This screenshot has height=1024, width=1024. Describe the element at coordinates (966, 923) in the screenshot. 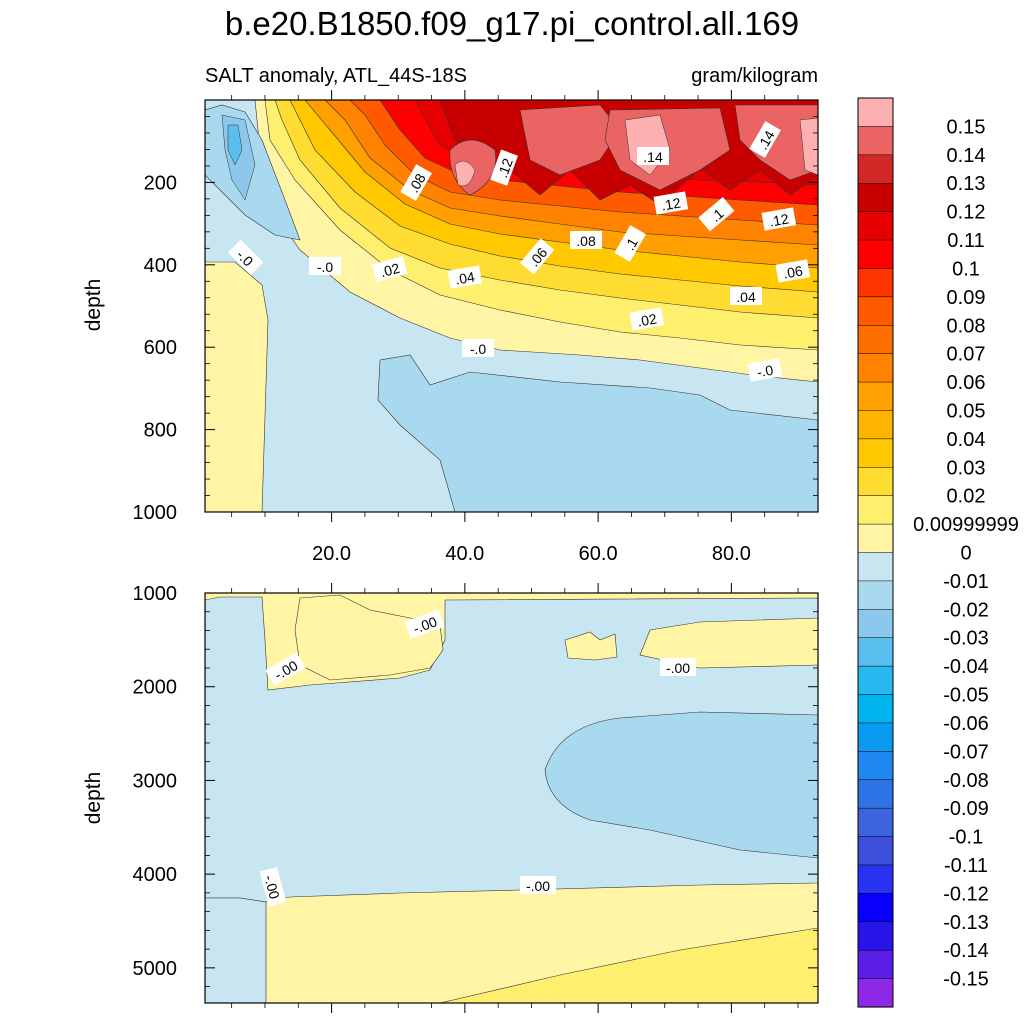

I see `colorbar-label: -0.13` at that location.